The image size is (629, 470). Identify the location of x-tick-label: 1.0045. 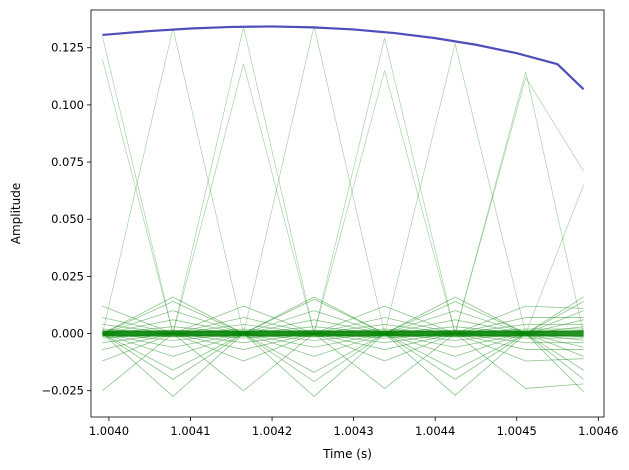
(517, 431).